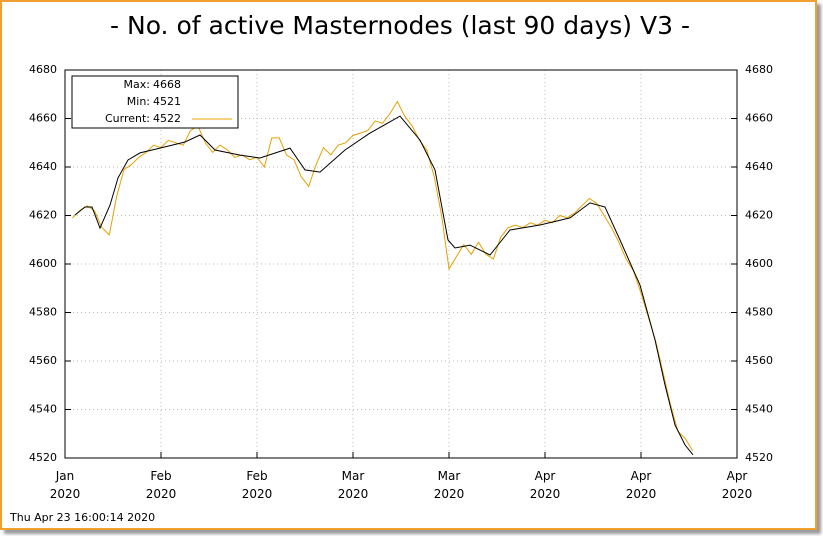  What do you see at coordinates (127, 118) in the screenshot?
I see `legend-label: Current:` at bounding box center [127, 118].